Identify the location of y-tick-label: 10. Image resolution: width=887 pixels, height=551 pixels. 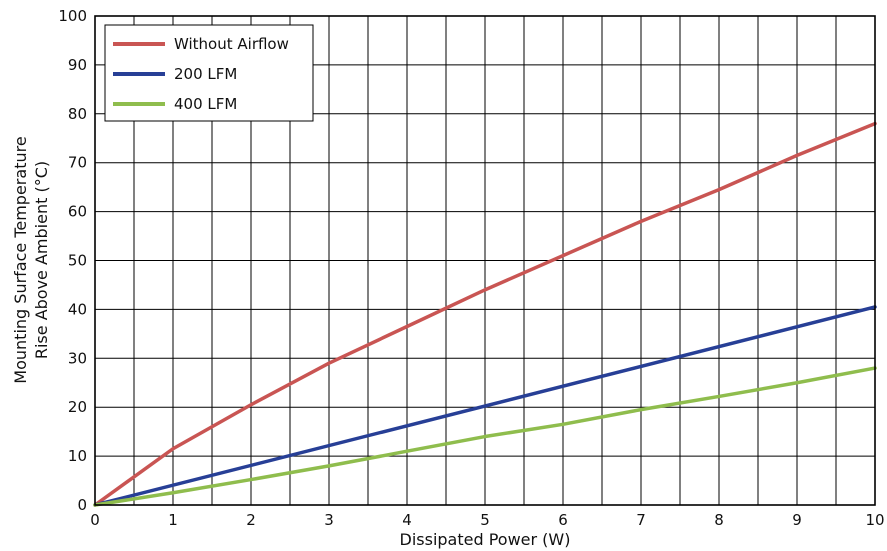
(77, 456).